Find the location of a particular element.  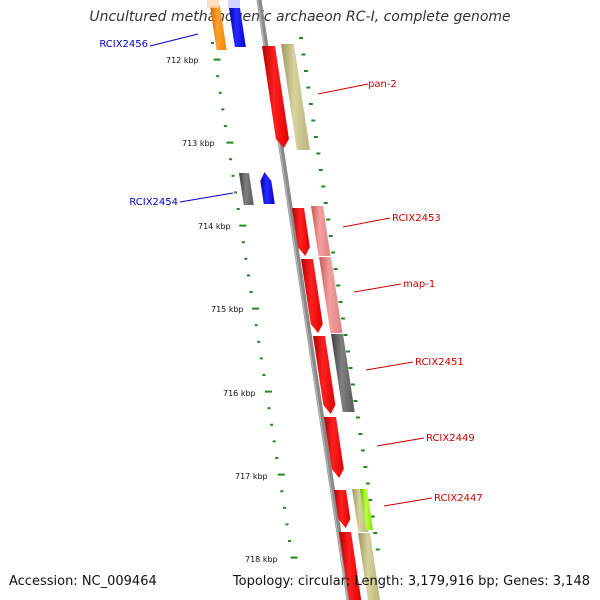

callout-rcix2451 is located at coordinates (389, 366).